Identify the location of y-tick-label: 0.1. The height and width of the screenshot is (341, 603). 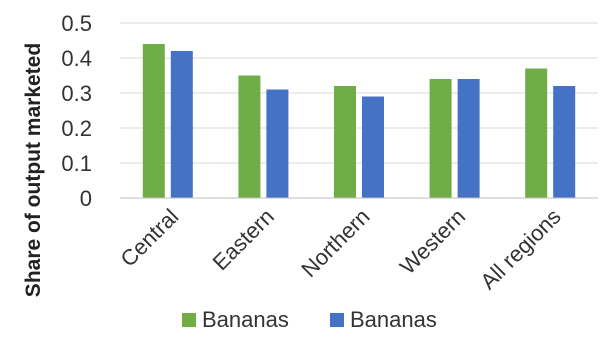
(76, 163).